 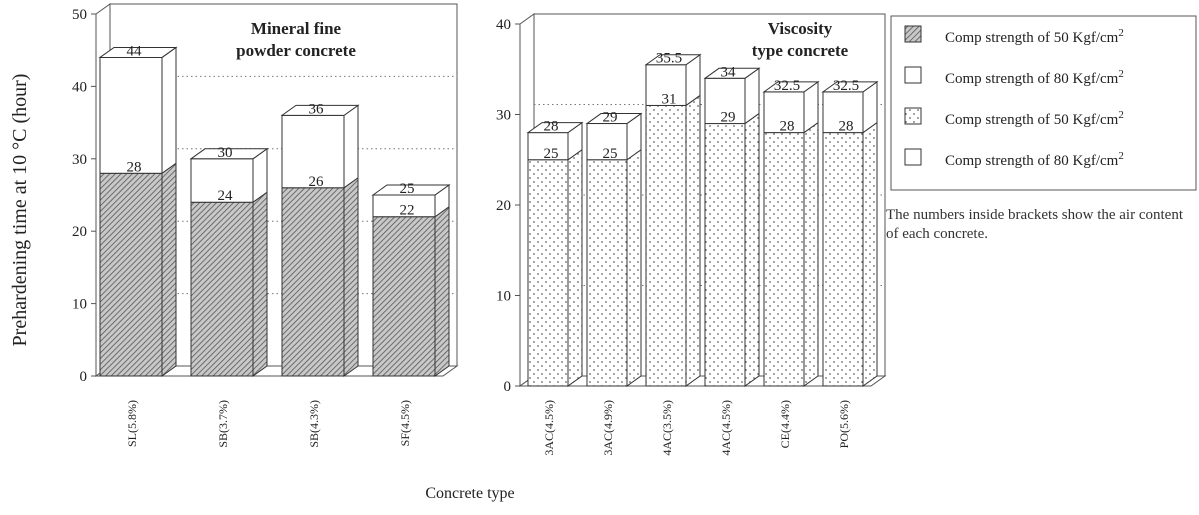 I want to click on x-axis-label: Concrete type, so click(x=469, y=493).